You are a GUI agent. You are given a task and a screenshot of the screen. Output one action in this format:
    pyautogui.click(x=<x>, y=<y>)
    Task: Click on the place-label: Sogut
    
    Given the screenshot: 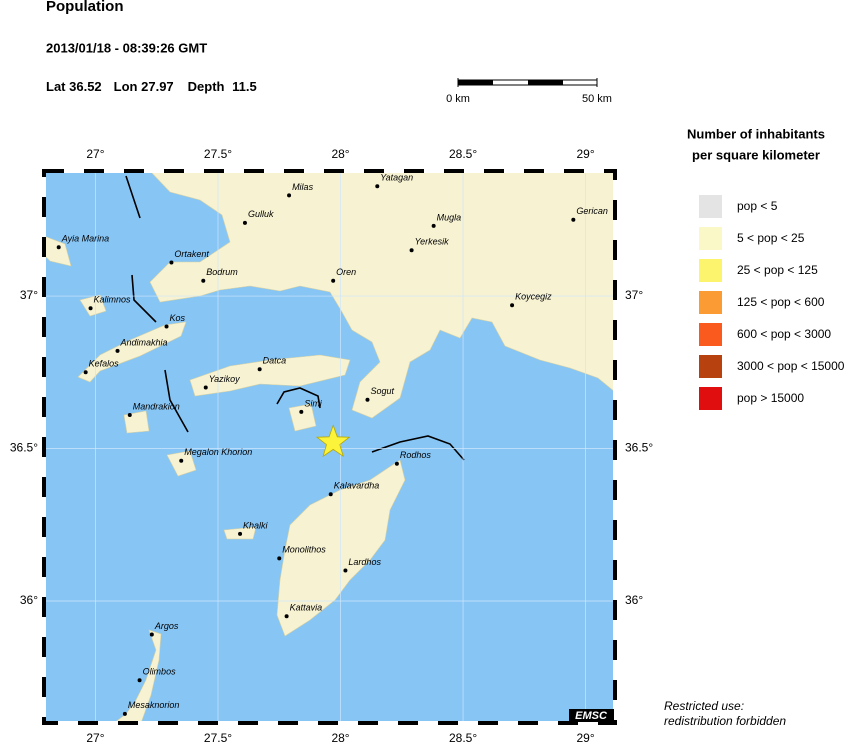 What is the action you would take?
    pyautogui.click(x=382, y=391)
    